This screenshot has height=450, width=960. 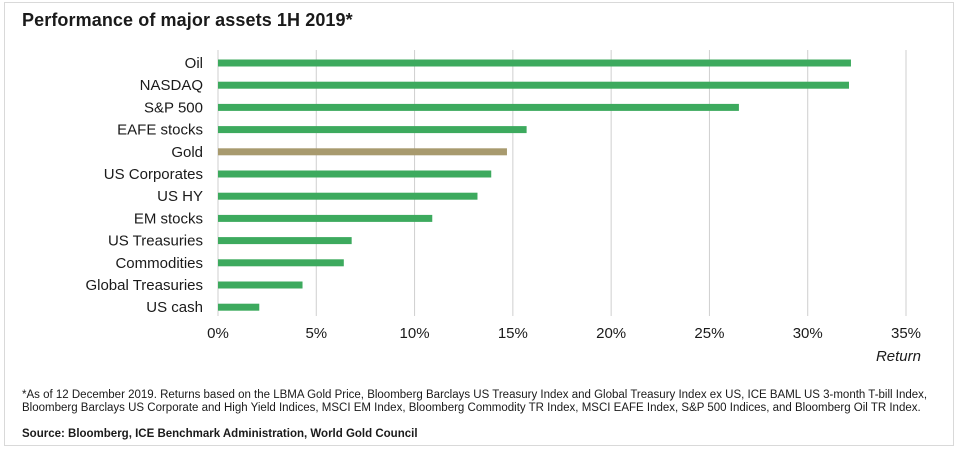 What do you see at coordinates (194, 63) in the screenshot?
I see `category-label: Oil` at bounding box center [194, 63].